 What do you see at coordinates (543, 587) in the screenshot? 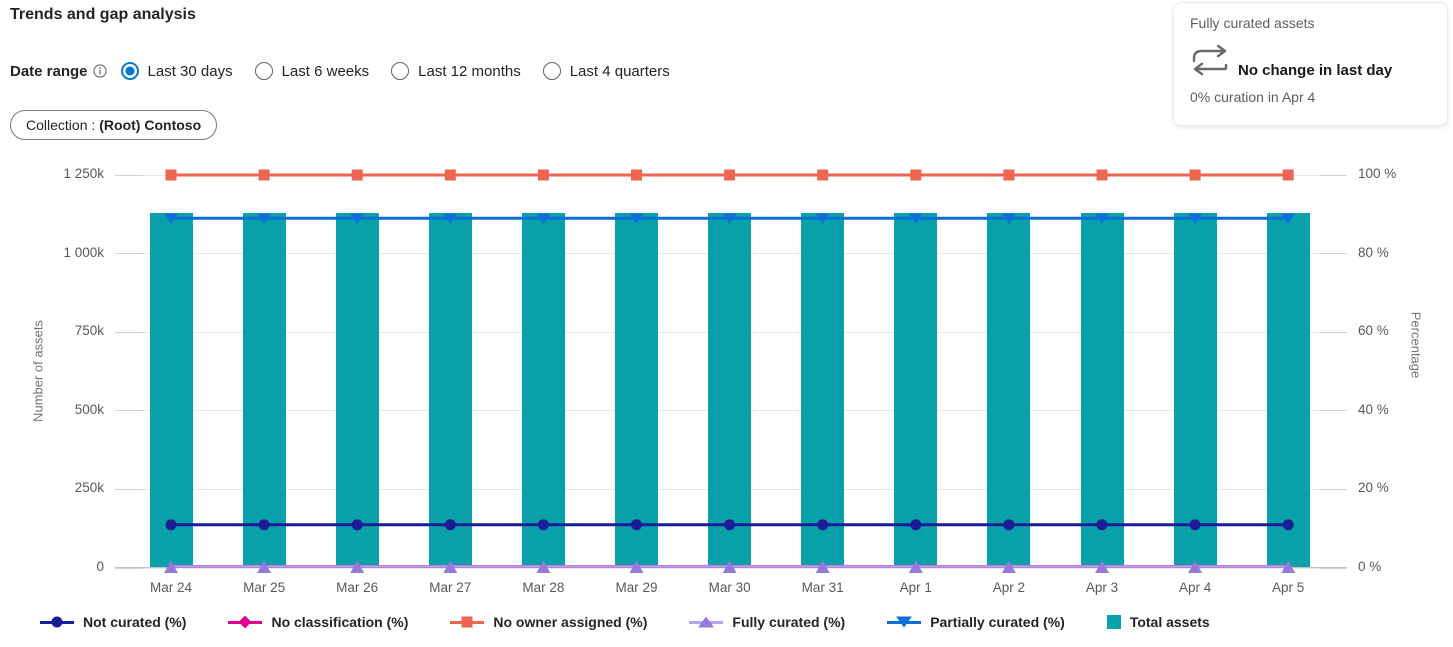
I see `x-axis-tick-label: Mar 28` at bounding box center [543, 587].